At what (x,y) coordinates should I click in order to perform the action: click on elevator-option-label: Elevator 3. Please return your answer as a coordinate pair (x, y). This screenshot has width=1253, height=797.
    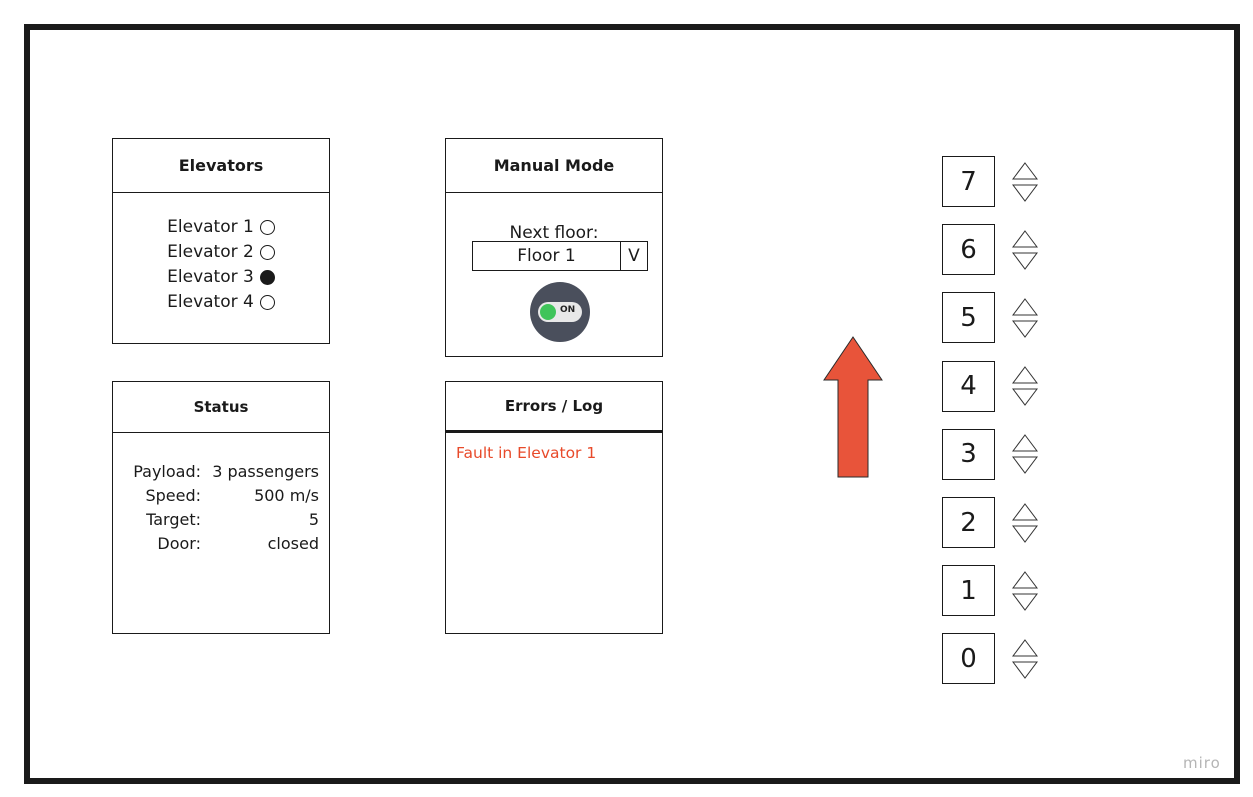
    Looking at the image, I should click on (210, 277).